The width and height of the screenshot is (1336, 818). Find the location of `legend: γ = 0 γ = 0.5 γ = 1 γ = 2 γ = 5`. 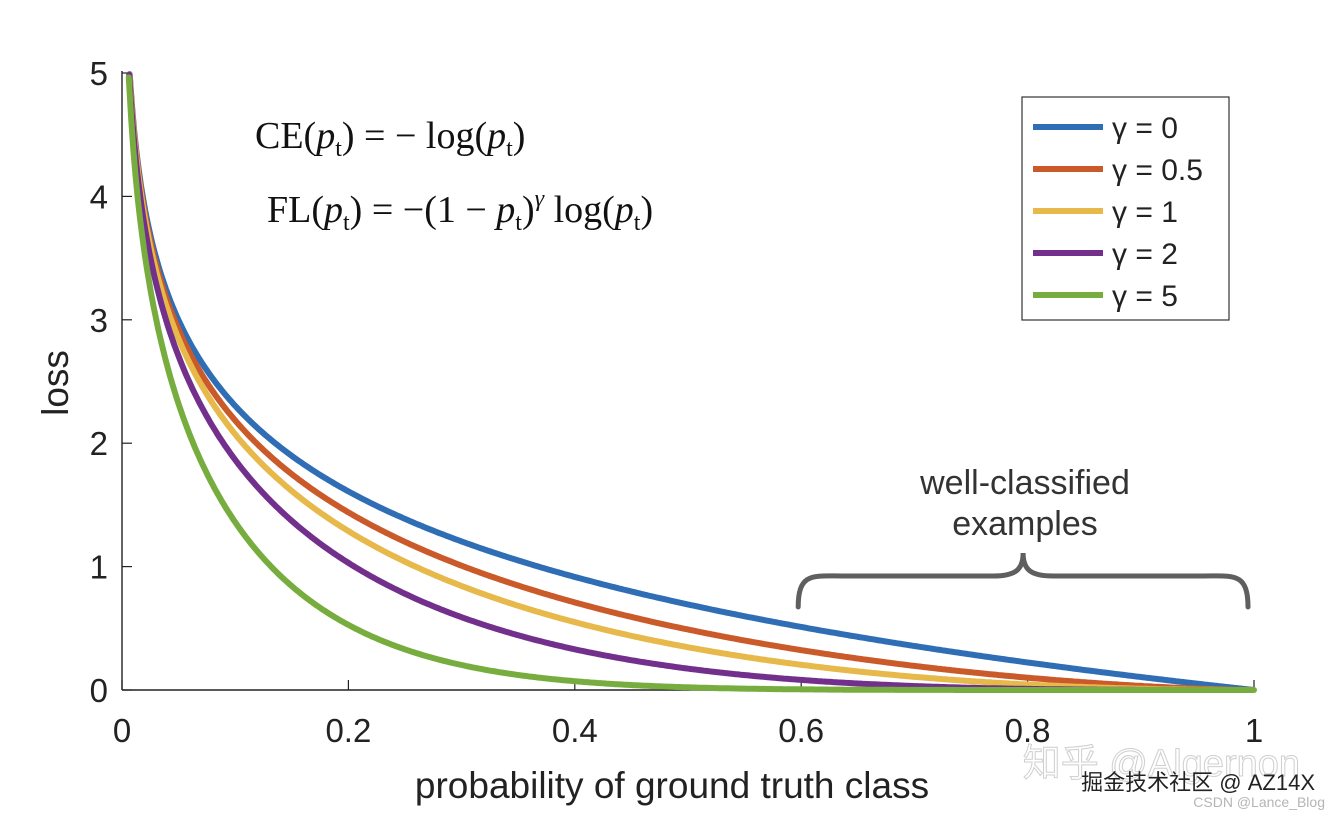

legend: γ = 0 γ = 0.5 γ = 1 γ = 2 γ = 5 is located at coordinates (1125, 208).